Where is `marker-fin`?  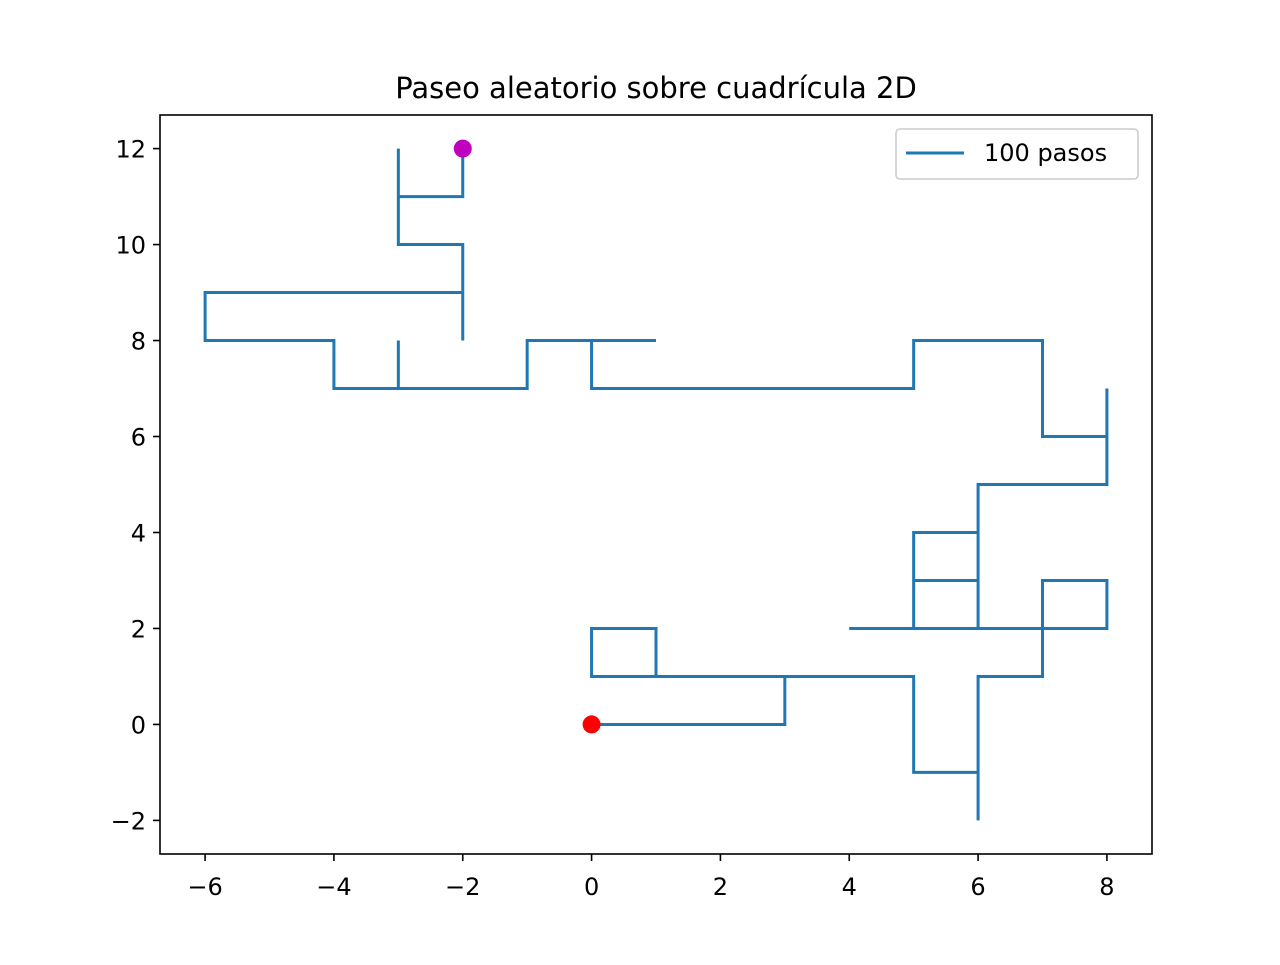
marker-fin is located at coordinates (462, 148).